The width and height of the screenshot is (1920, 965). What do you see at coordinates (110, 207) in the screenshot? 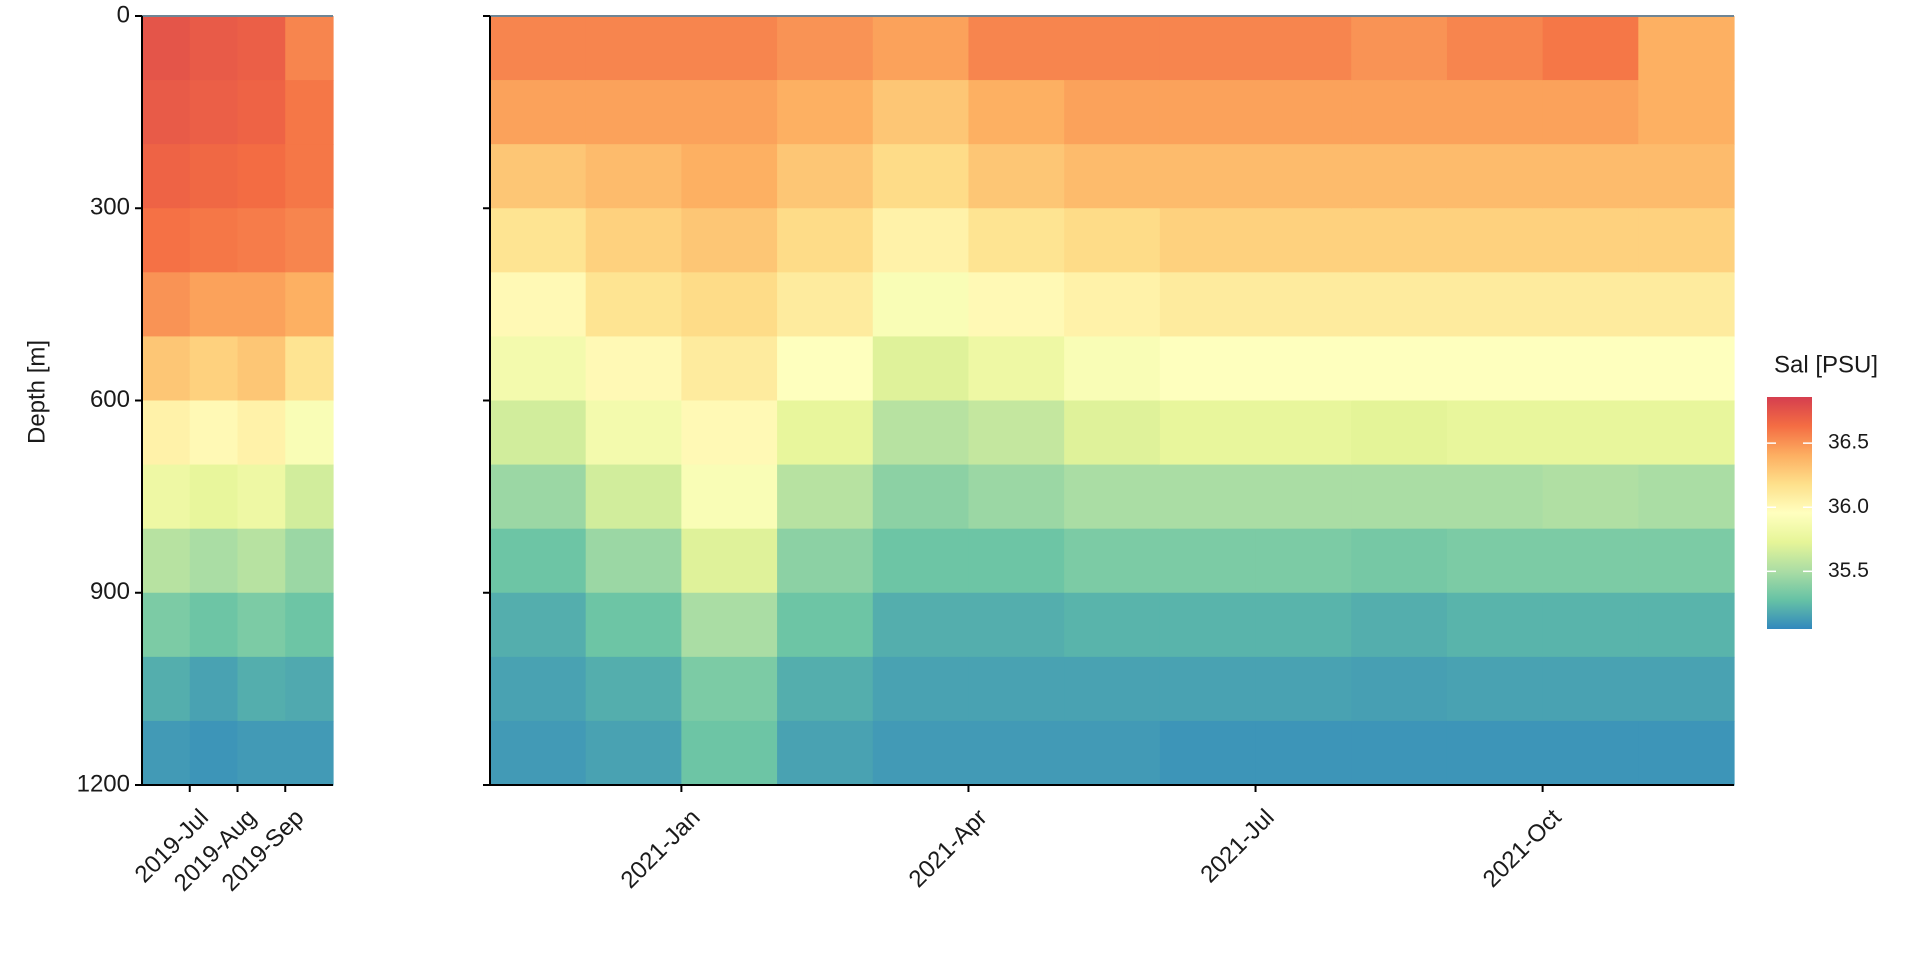
I see `y-tick-label: 300` at bounding box center [110, 207].